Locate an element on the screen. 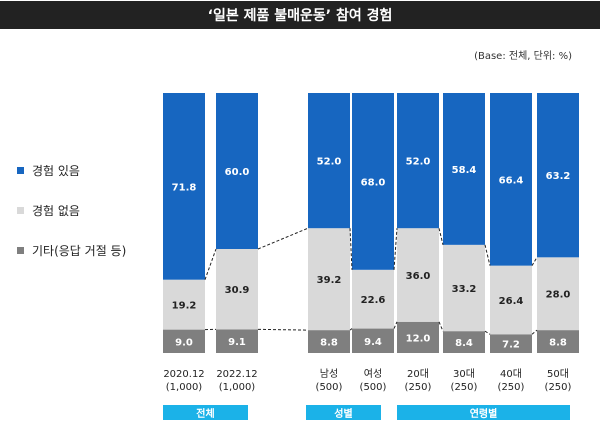 The width and height of the screenshot is (600, 425). data-label-other-0: 9.0 is located at coordinates (184, 342).